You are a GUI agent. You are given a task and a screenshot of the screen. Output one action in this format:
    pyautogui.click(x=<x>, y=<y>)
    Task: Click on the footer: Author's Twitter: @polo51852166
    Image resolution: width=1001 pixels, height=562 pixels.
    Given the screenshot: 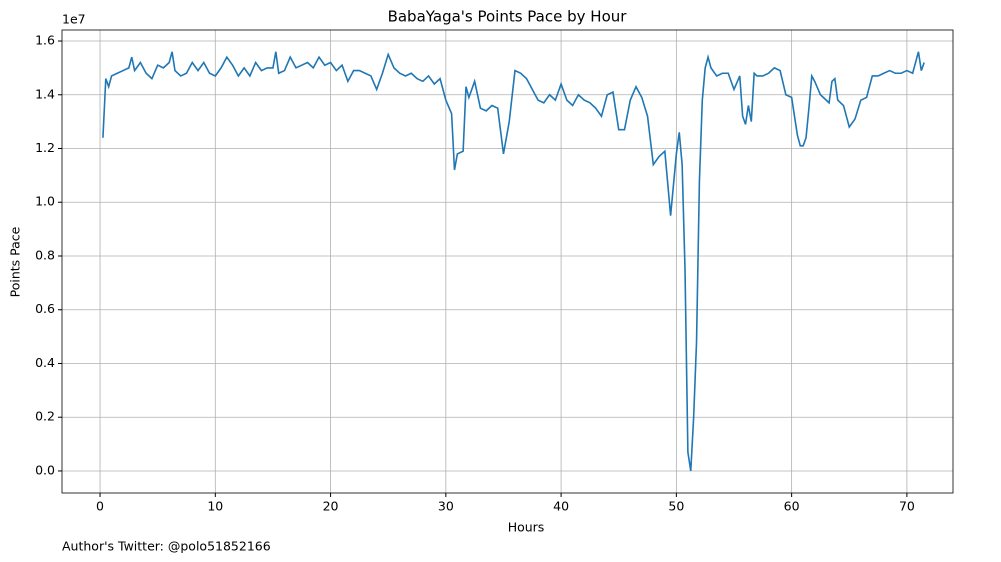 What is the action you would take?
    pyautogui.click(x=166, y=546)
    